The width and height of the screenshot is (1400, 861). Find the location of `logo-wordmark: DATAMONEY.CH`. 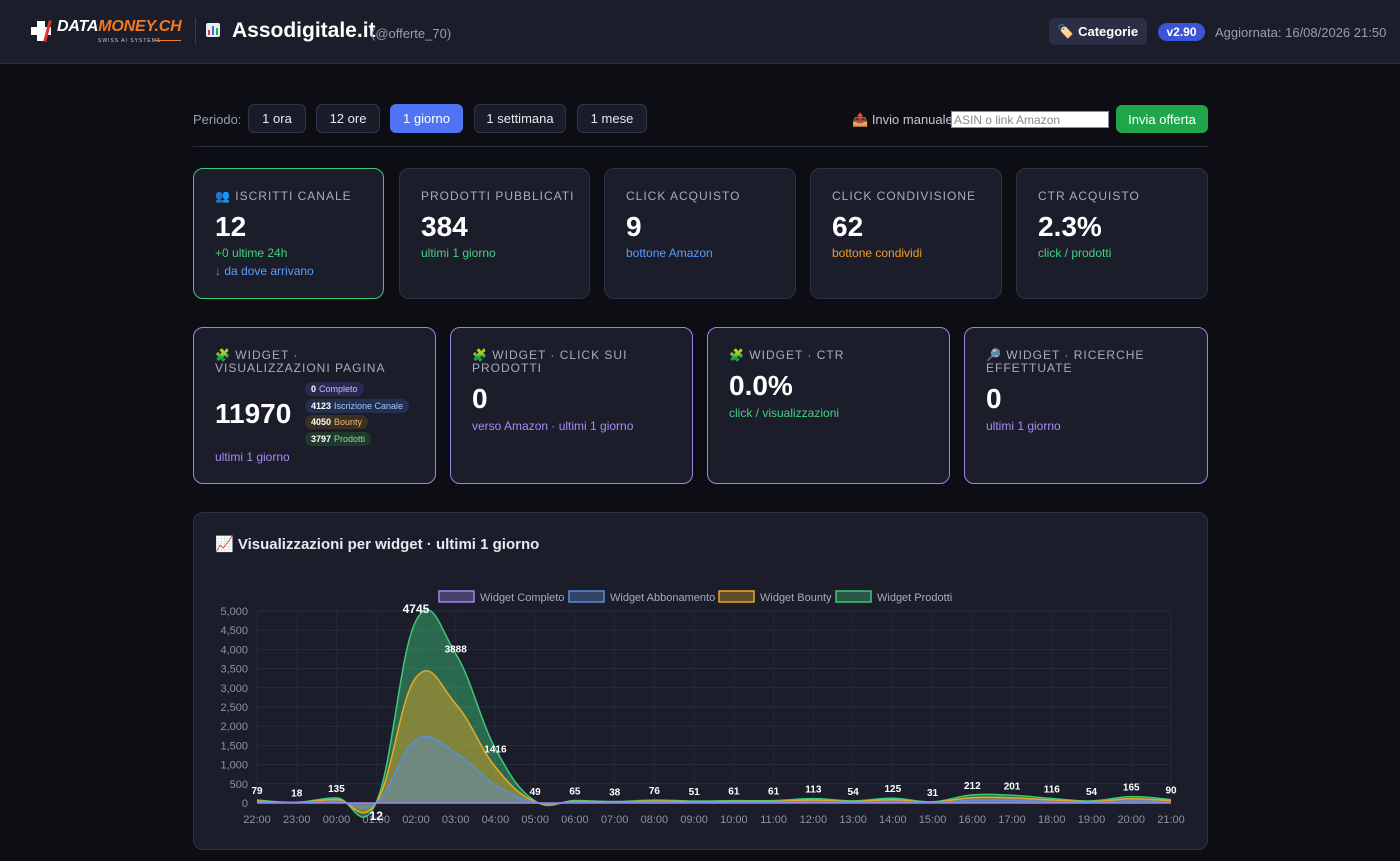

logo-wordmark: DATAMONEY.CH is located at coordinates (119, 26).